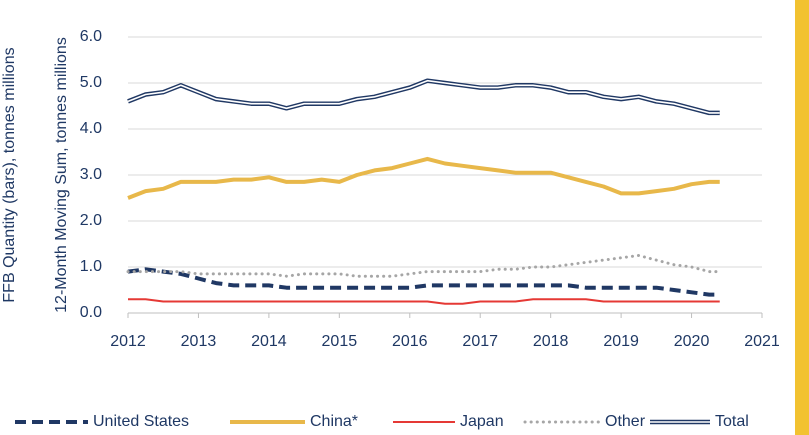  What do you see at coordinates (762, 341) in the screenshot?
I see `x-tick-label: 2021` at bounding box center [762, 341].